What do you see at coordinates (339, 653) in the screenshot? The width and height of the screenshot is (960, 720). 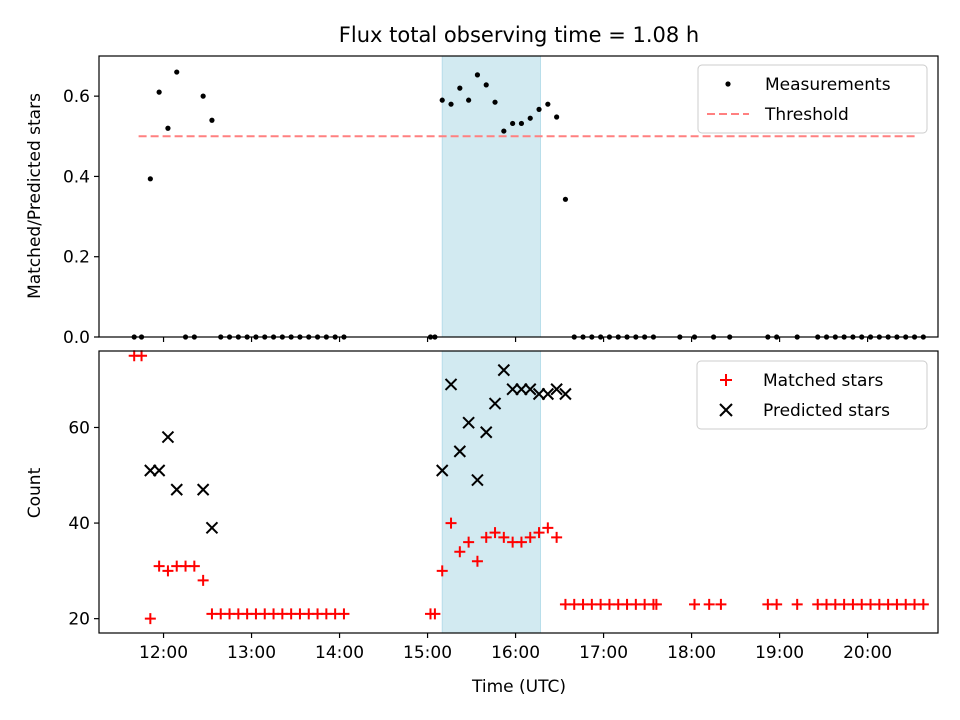 I see `x-tick-label: 14:00` at bounding box center [339, 653].